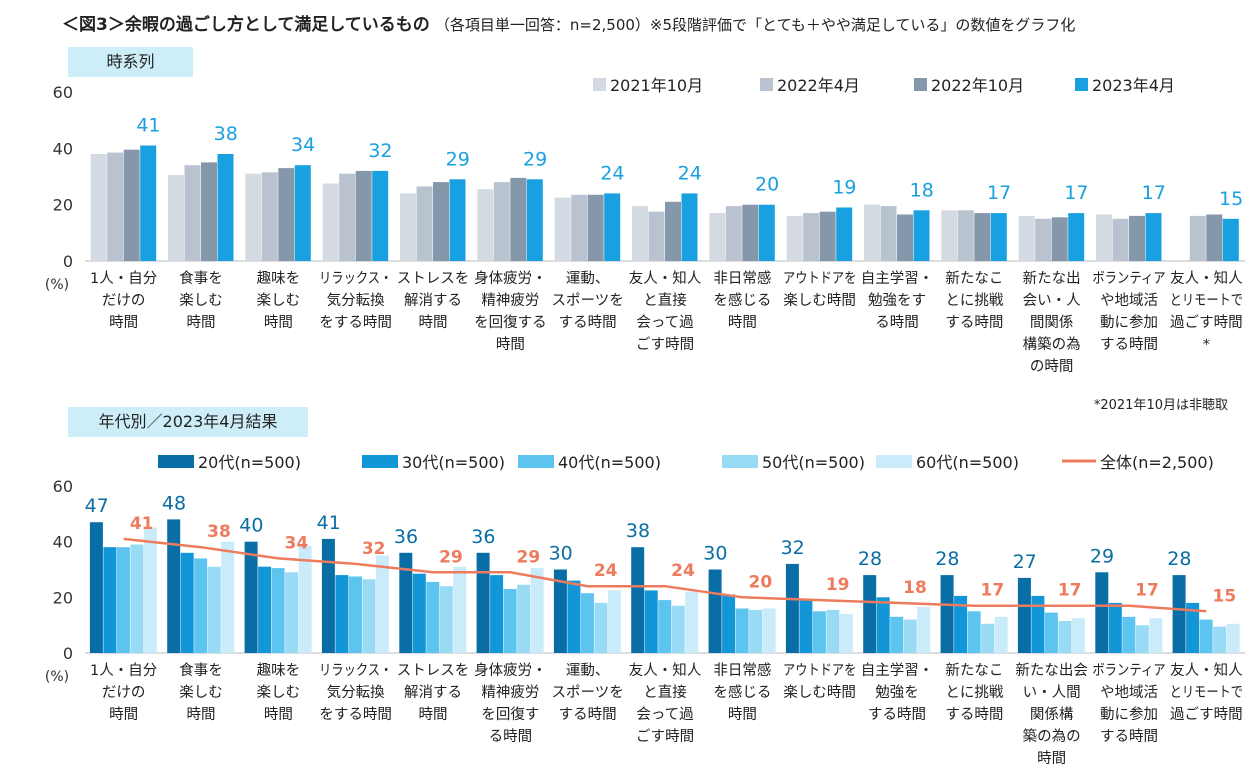 The image size is (1250, 779). I want to click on c1-data-label: 17, so click(999, 193).